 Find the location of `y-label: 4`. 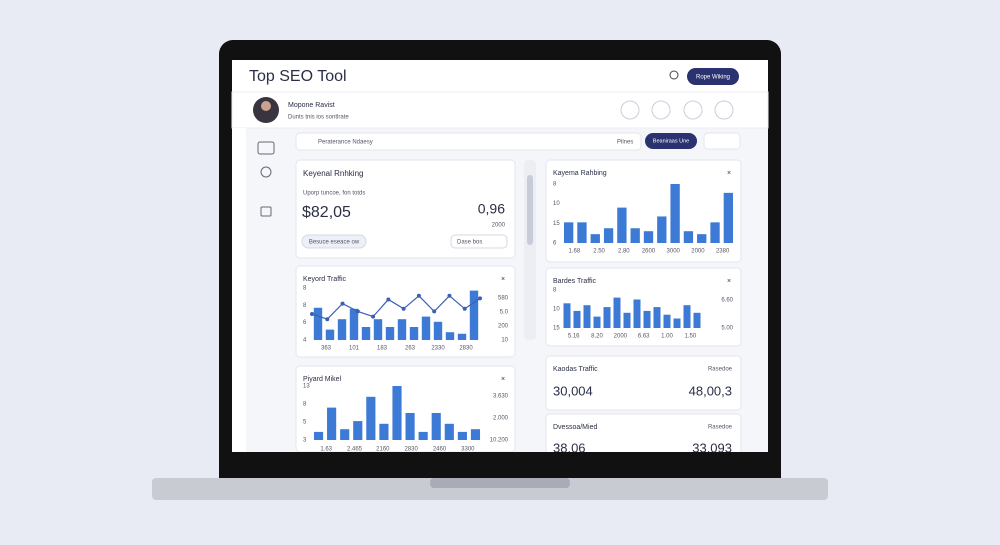

y-label: 4 is located at coordinates (305, 341).